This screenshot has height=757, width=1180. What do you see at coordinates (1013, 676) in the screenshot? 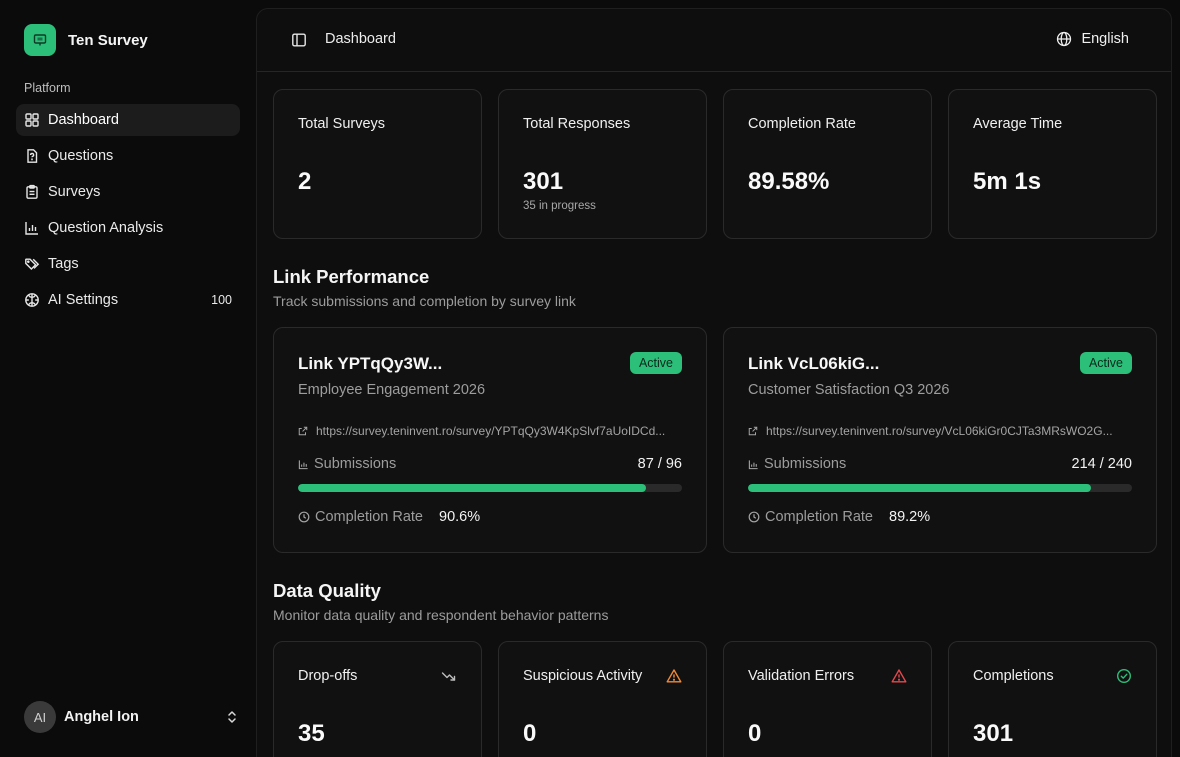
I see `dq-title: Completions` at bounding box center [1013, 676].